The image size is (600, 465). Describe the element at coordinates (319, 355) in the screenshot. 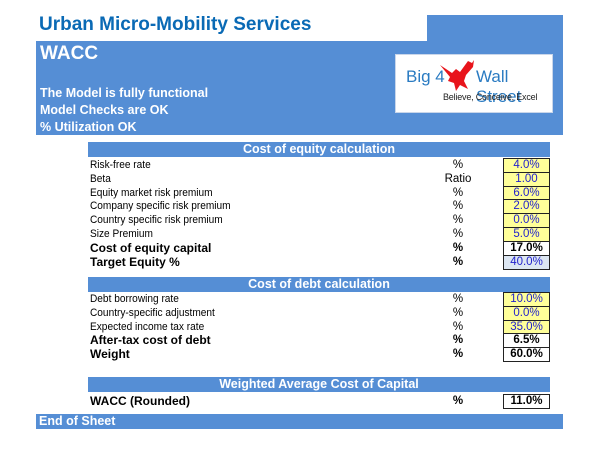

I see `debt-row: Weight% 60.0%` at that location.